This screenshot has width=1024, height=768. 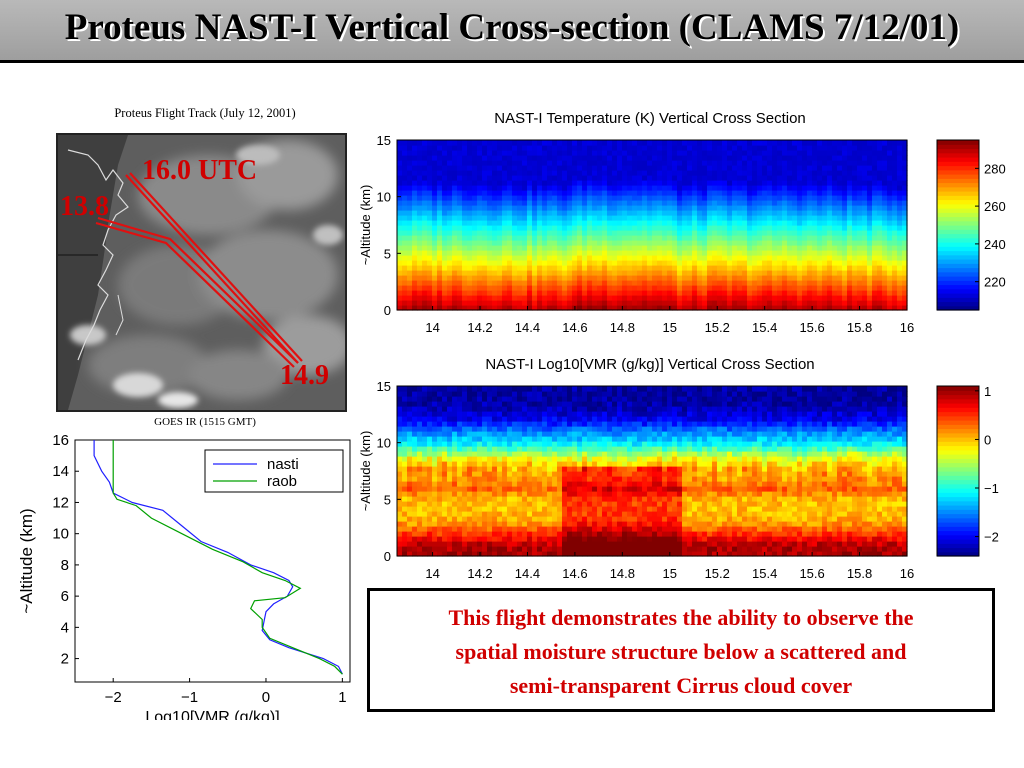 What do you see at coordinates (958, 225) in the screenshot?
I see `temp-colorbar-frame` at bounding box center [958, 225].